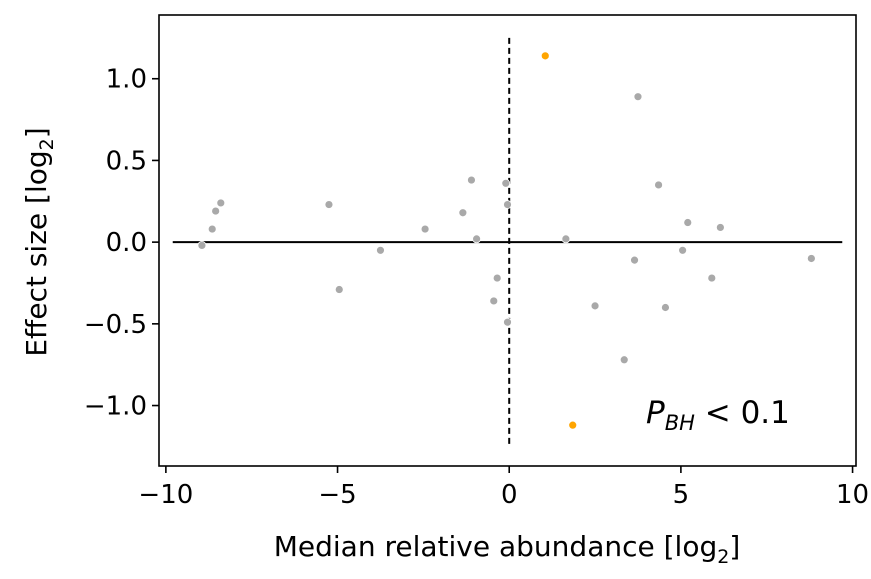 The width and height of the screenshot is (871, 579). What do you see at coordinates (509, 495) in the screenshot?
I see `x-tick-label: 0` at bounding box center [509, 495].